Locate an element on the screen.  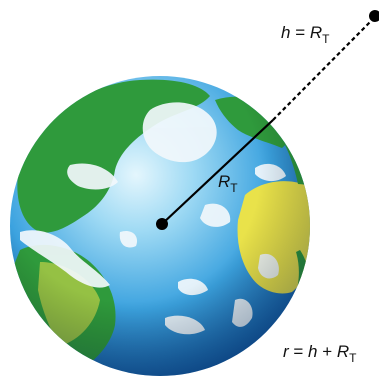
satellite-point is located at coordinates (374, 16).